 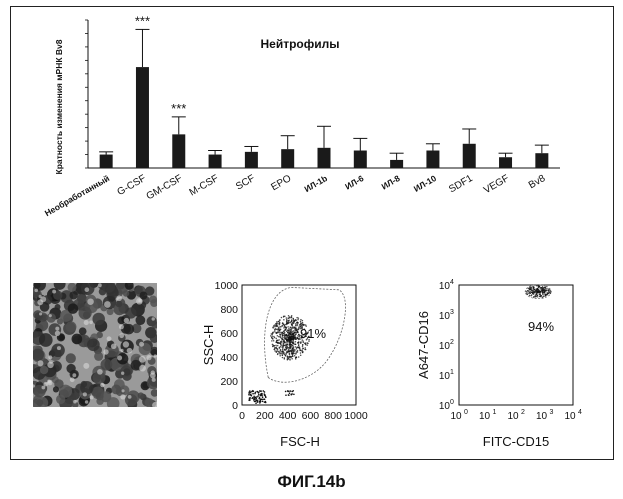 I want to click on cd15-x-tick-exponent: 0, so click(x=466, y=412).